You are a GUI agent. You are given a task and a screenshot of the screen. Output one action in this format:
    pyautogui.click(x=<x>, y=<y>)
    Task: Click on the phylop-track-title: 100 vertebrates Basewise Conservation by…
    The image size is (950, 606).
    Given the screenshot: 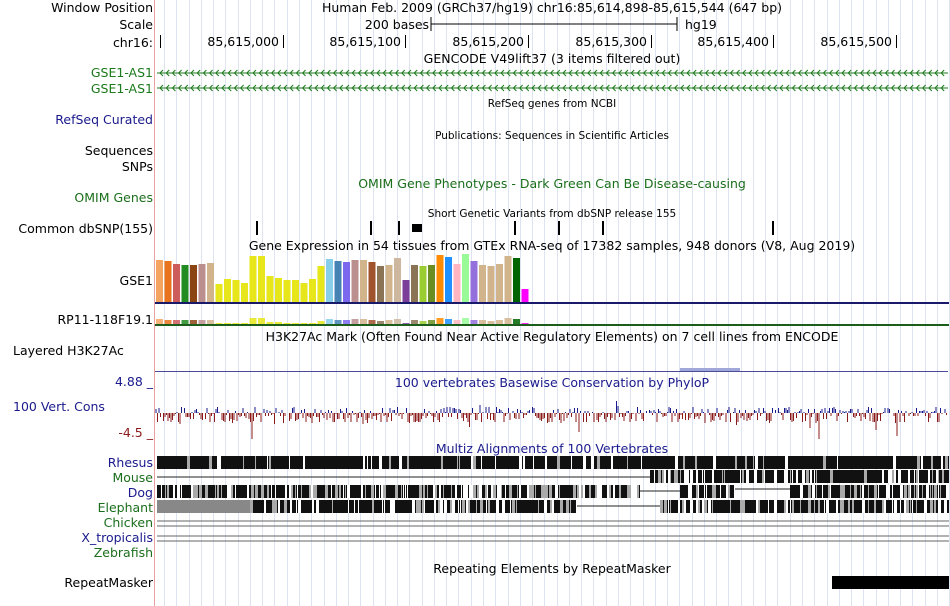 What is the action you would take?
    pyautogui.click(x=552, y=382)
    